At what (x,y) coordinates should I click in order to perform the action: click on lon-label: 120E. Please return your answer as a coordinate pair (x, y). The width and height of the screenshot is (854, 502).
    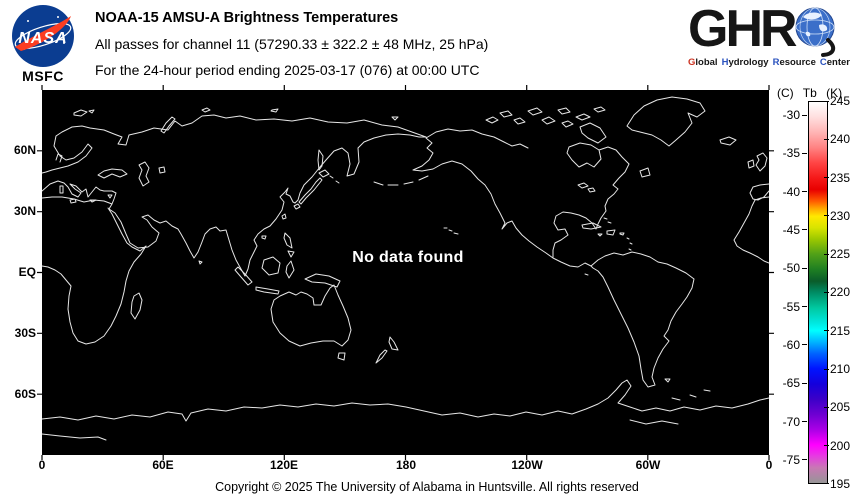
    Looking at the image, I should click on (284, 465).